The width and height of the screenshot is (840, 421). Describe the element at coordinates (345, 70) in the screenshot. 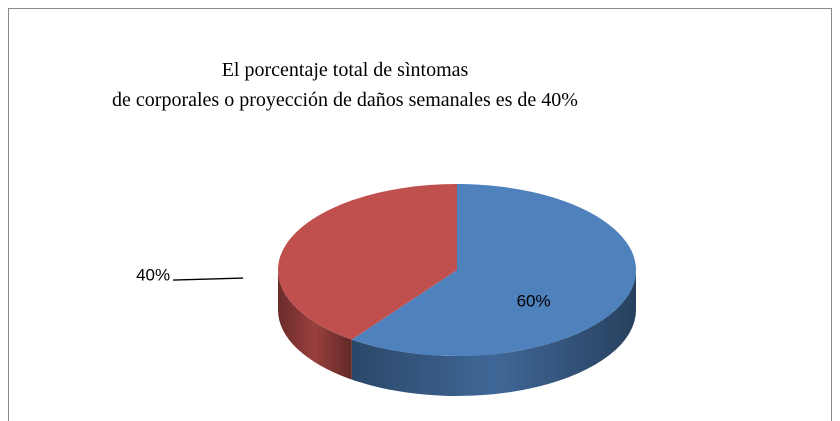

I see `chart-title: El porcentaje total de sìntomas` at that location.